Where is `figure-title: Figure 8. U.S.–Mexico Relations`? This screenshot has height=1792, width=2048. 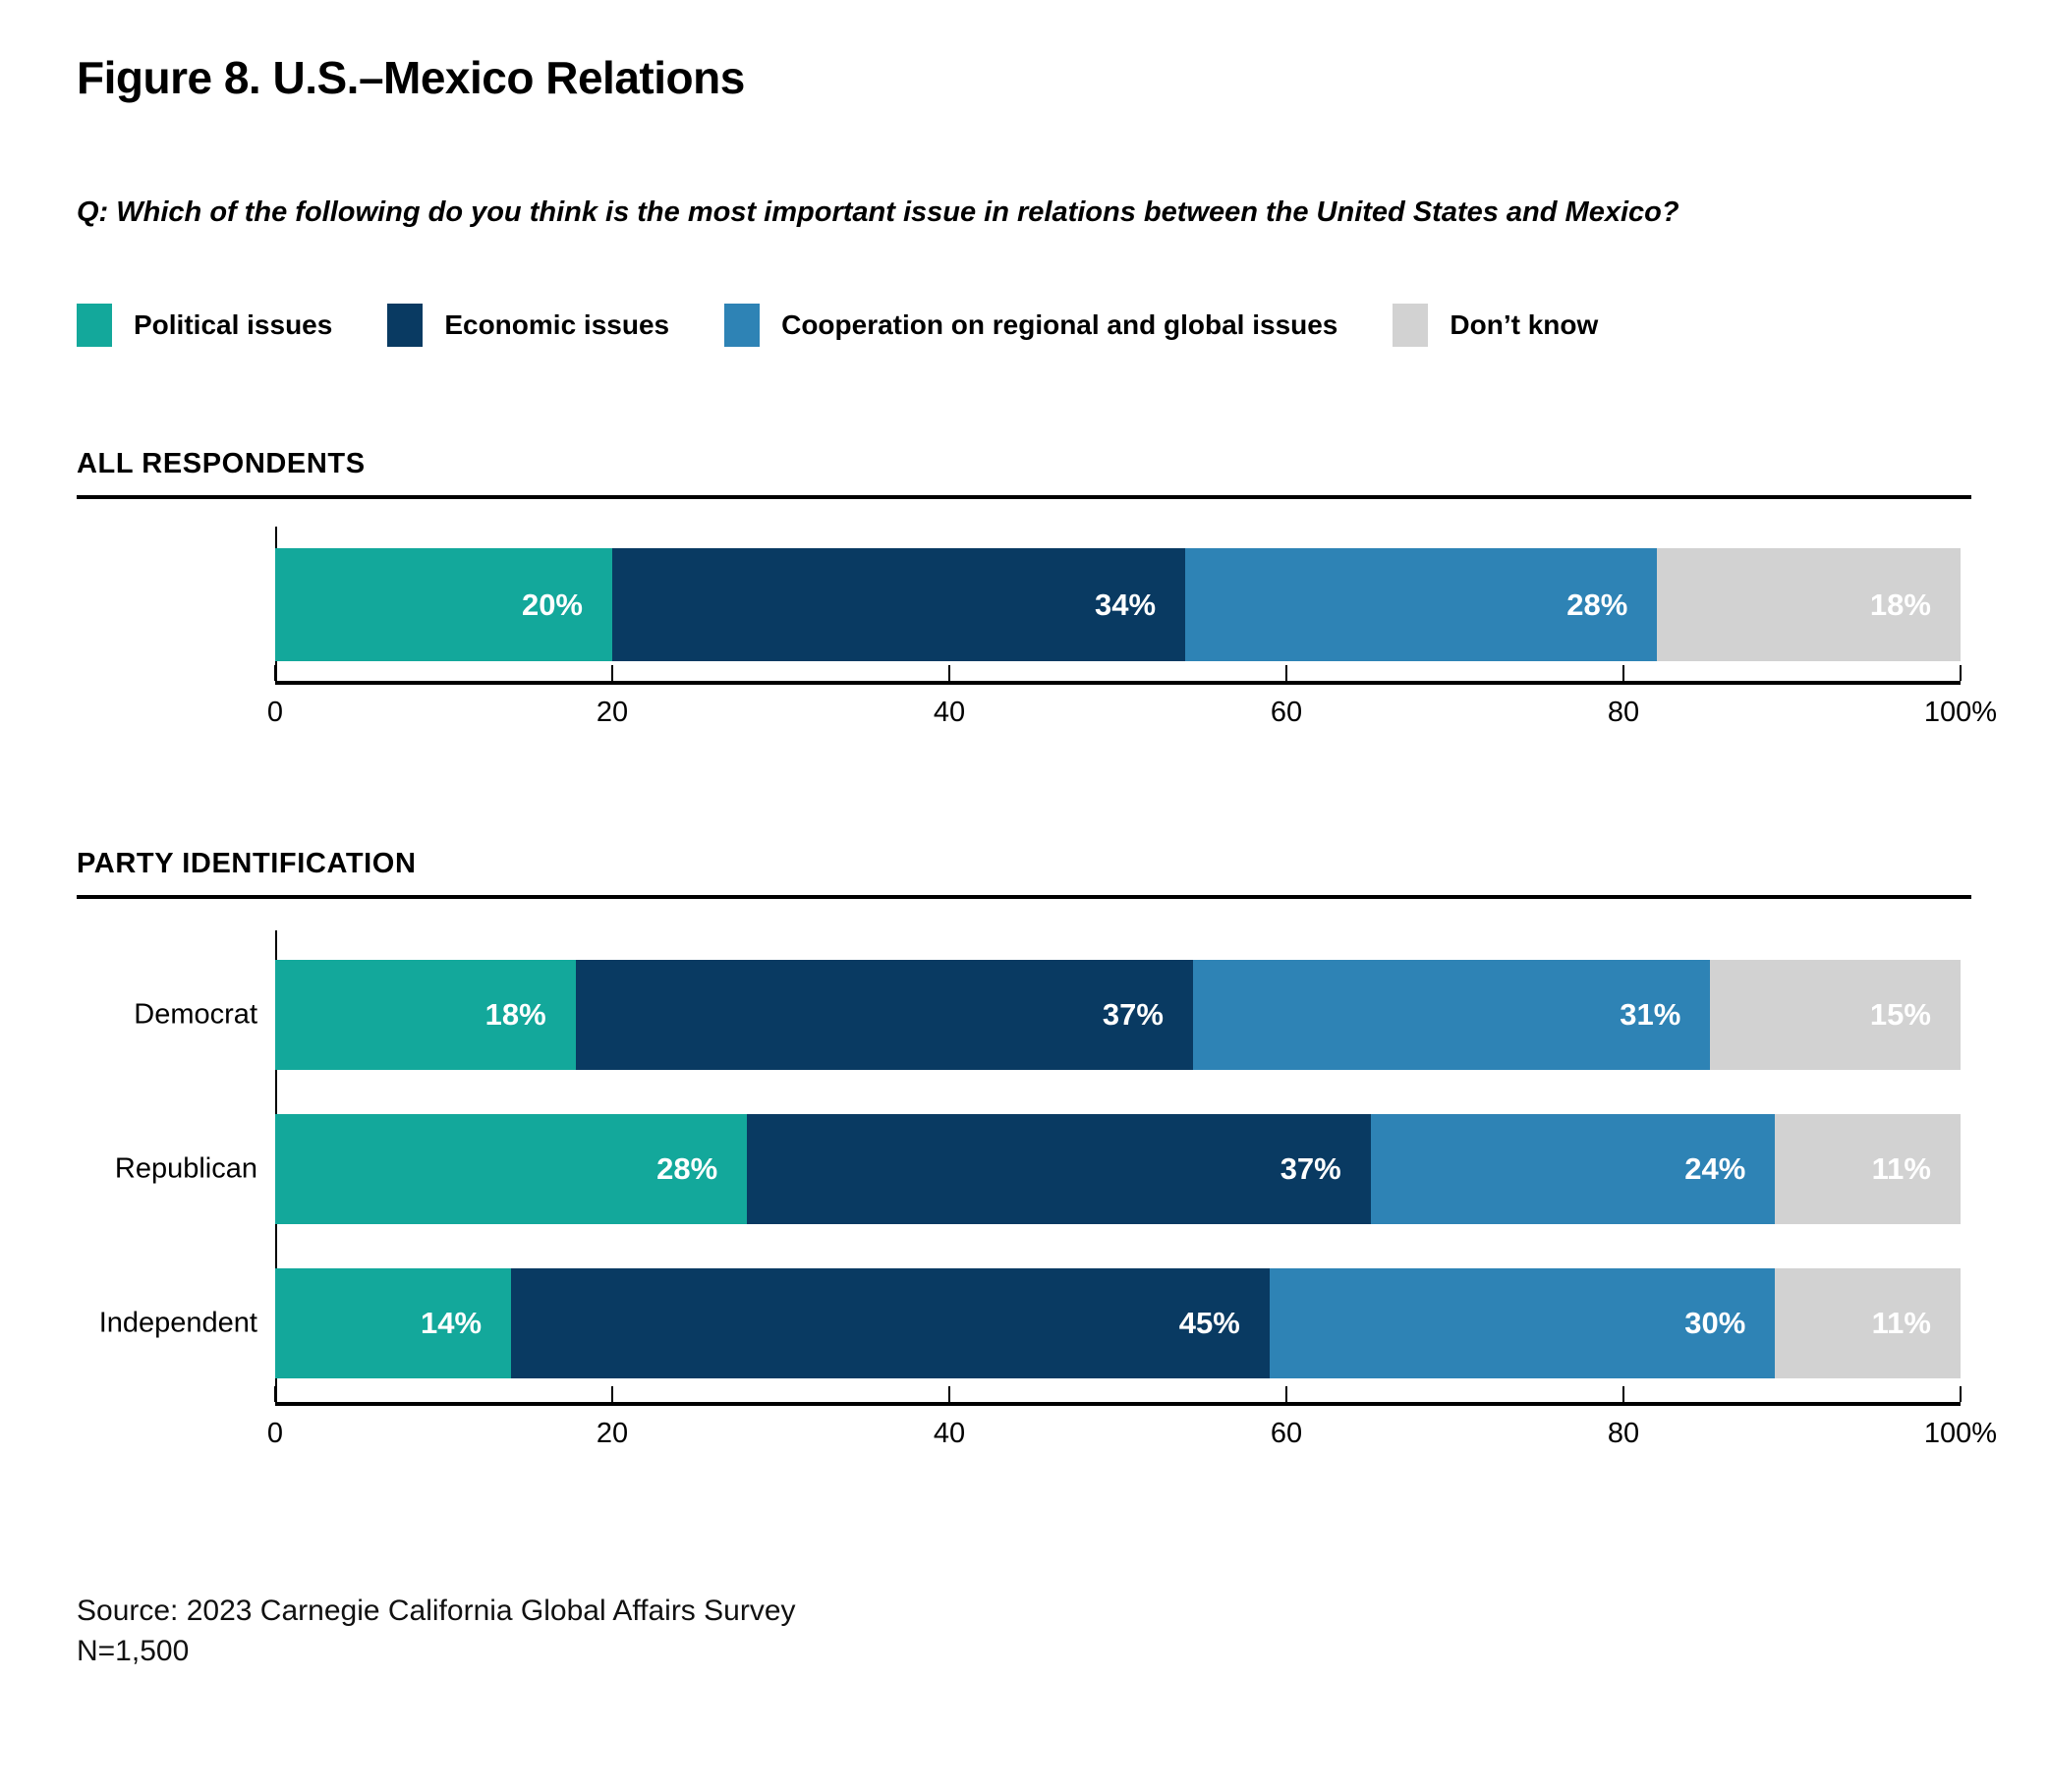
figure-title: Figure 8. U.S.–Mexico Relations is located at coordinates (411, 77).